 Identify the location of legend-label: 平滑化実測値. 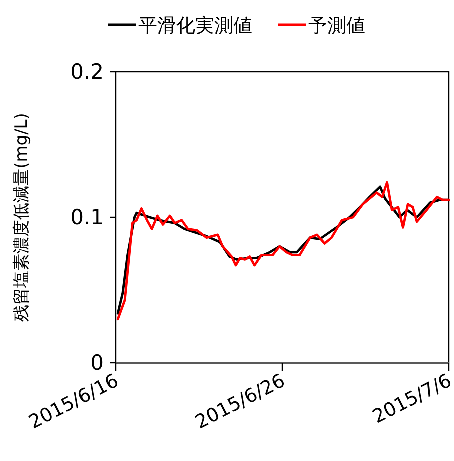
(195, 26).